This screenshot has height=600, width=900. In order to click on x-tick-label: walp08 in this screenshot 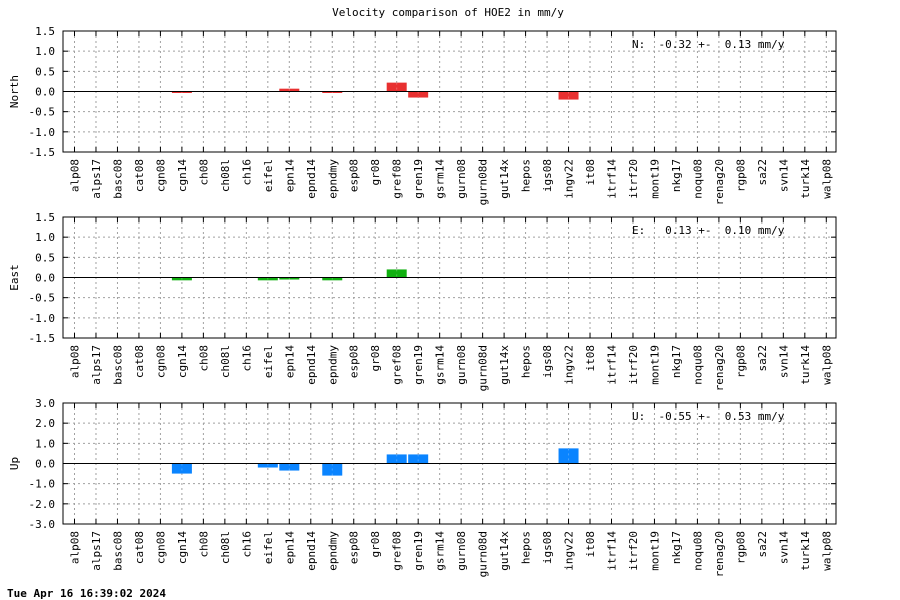, I will do `click(826, 551)`.